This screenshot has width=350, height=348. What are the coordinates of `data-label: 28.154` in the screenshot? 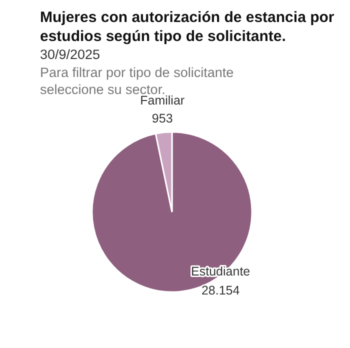 It's located at (220, 291).